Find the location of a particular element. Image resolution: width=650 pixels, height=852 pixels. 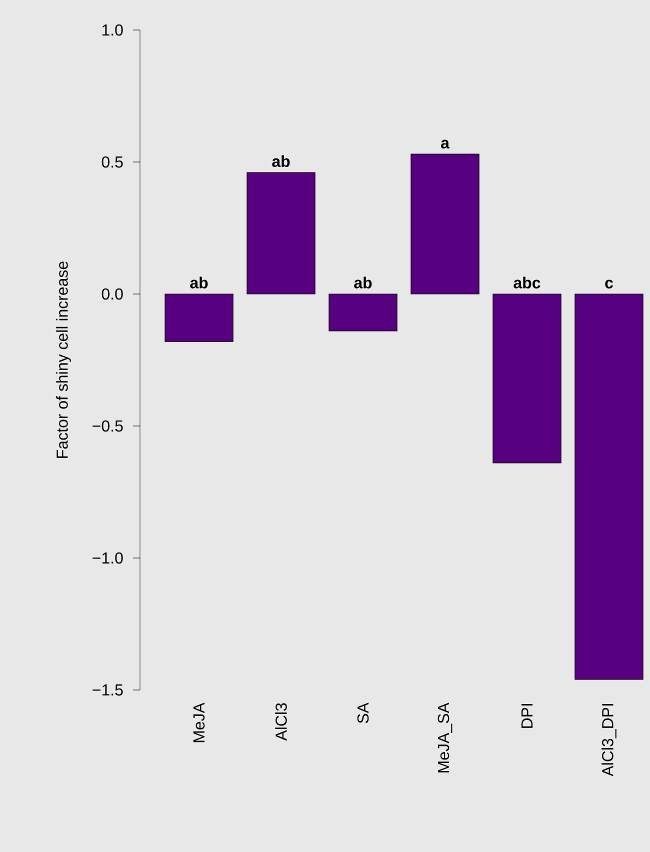

annotation: c is located at coordinates (609, 284).